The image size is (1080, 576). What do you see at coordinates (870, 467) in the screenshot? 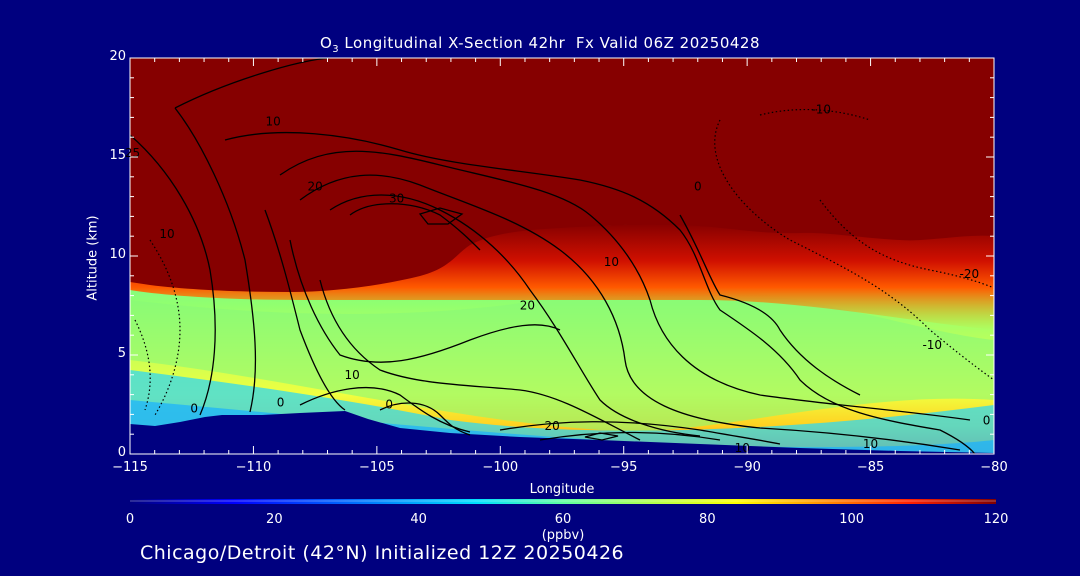
I see `x-tick-label: −85` at bounding box center [870, 467].